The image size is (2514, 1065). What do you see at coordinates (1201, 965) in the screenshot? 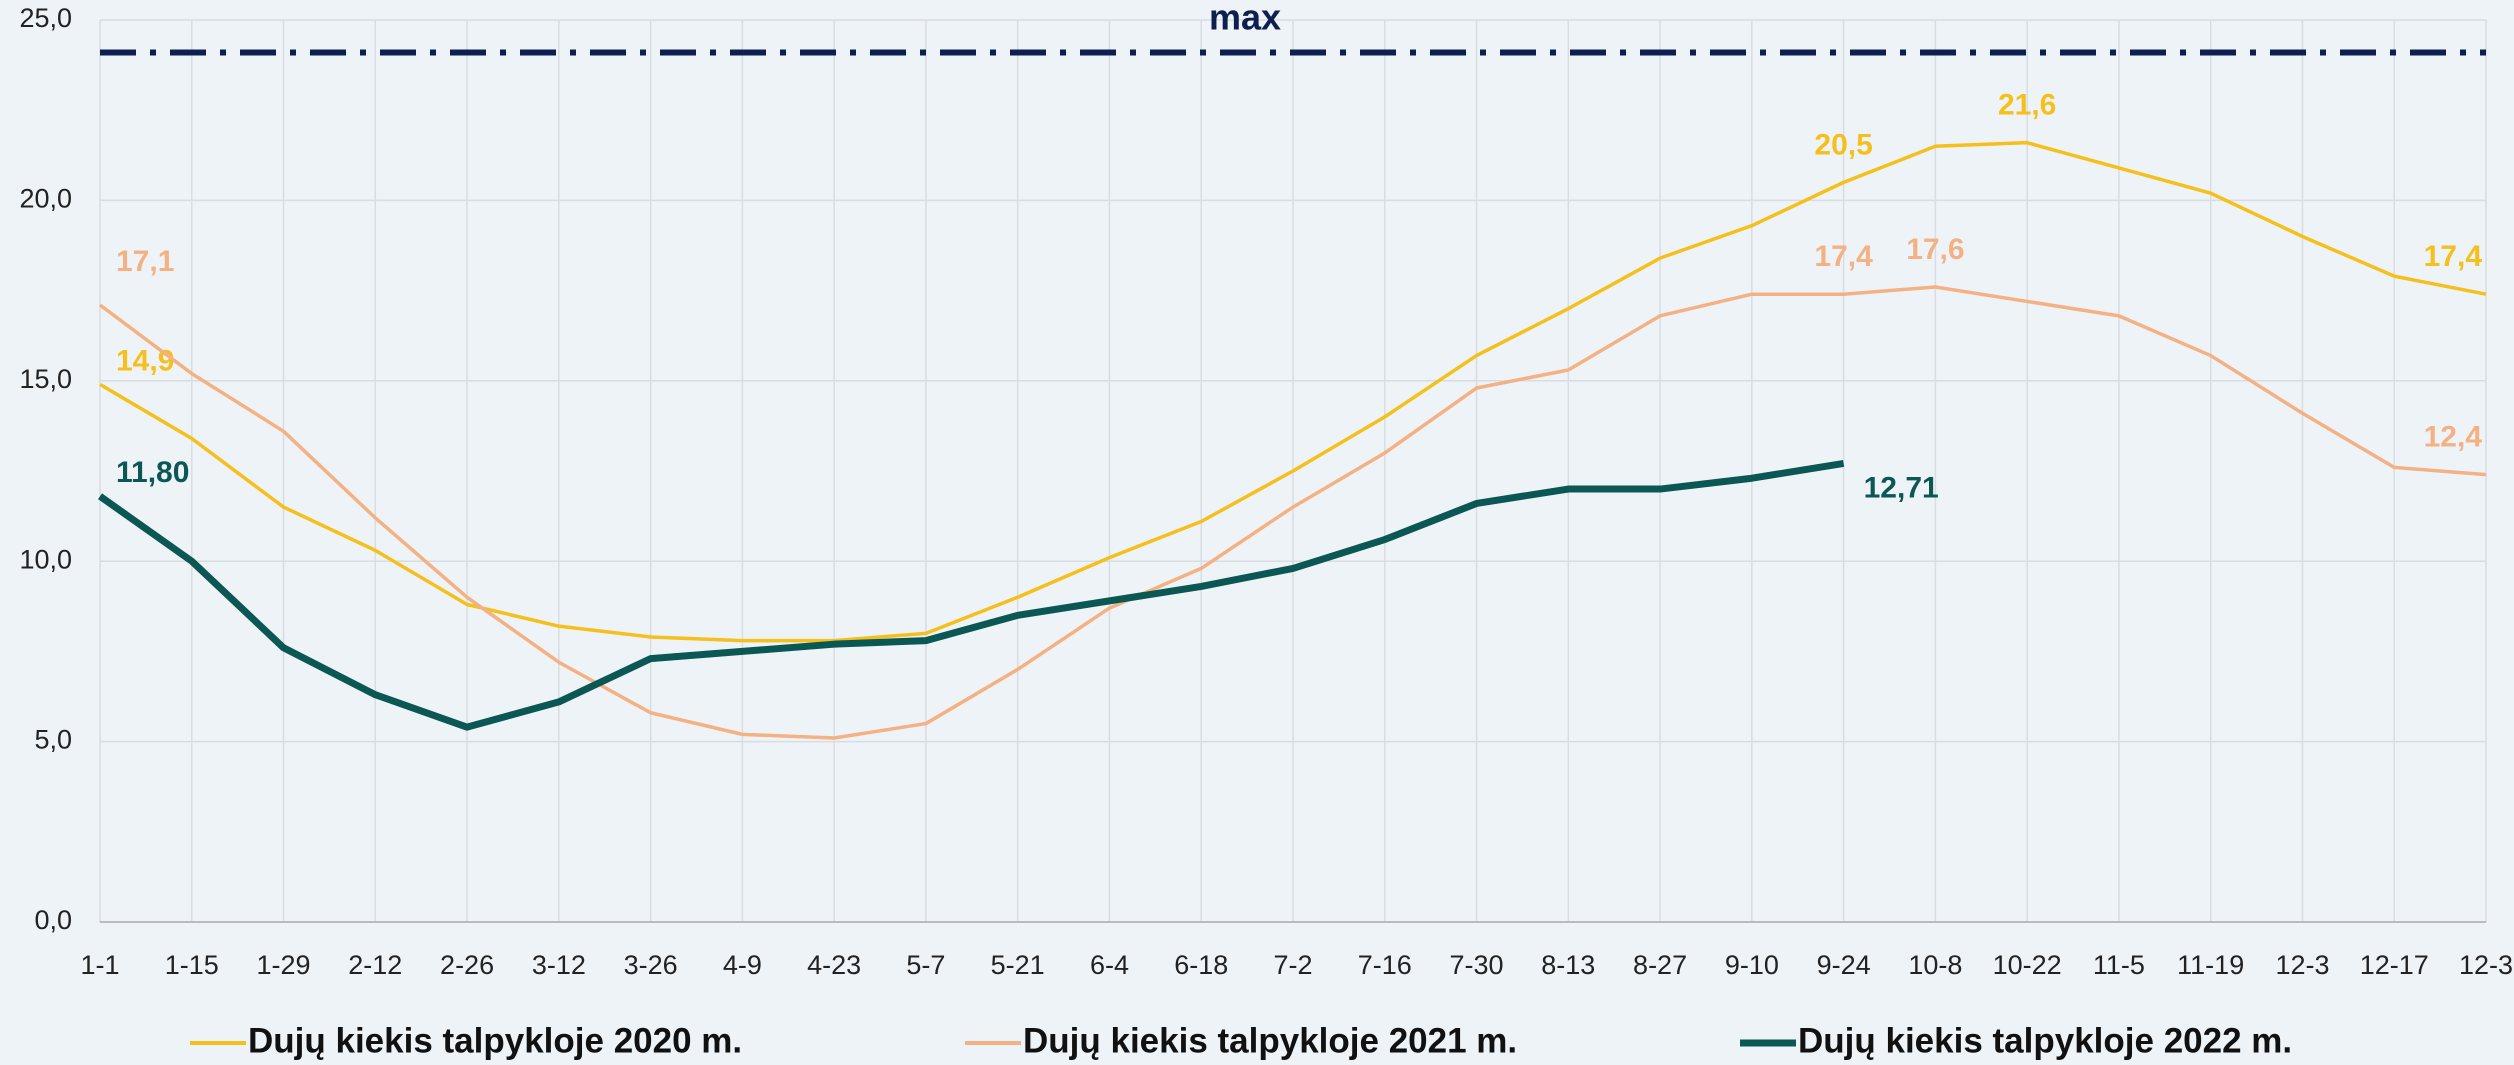
I see `x-tick-label: 6-18` at bounding box center [1201, 965].